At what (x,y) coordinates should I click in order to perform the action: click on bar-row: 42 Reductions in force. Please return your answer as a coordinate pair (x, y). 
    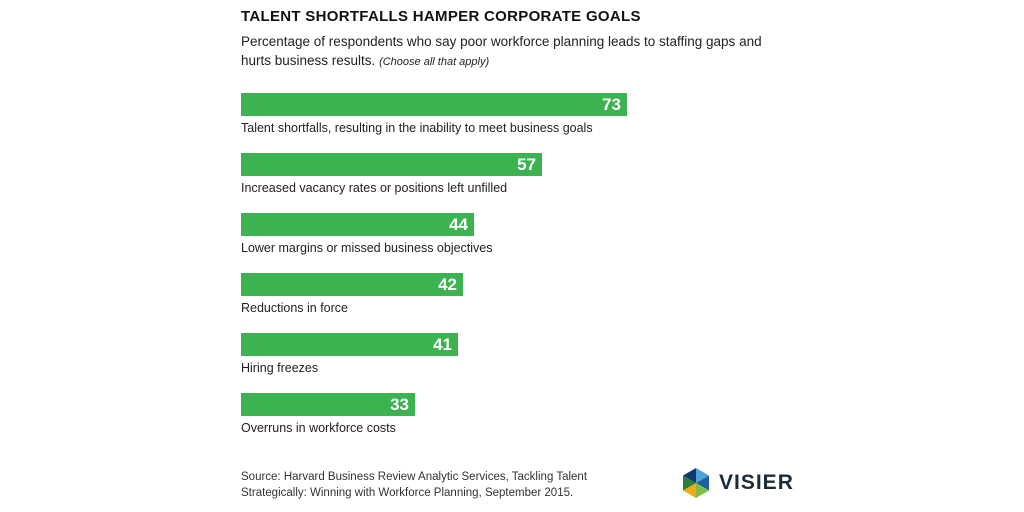
    Looking at the image, I should click on (352, 294).